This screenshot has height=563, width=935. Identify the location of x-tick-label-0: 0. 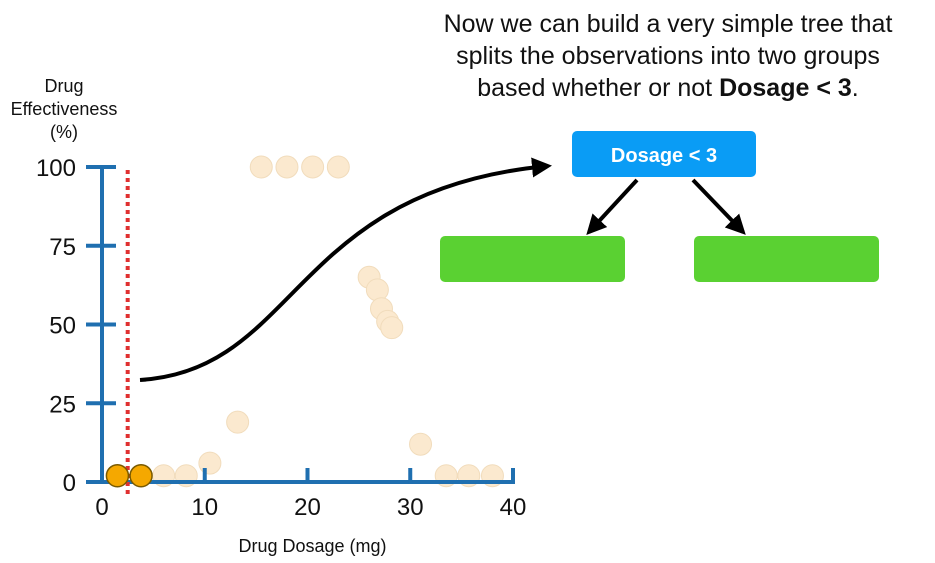
(101, 507).